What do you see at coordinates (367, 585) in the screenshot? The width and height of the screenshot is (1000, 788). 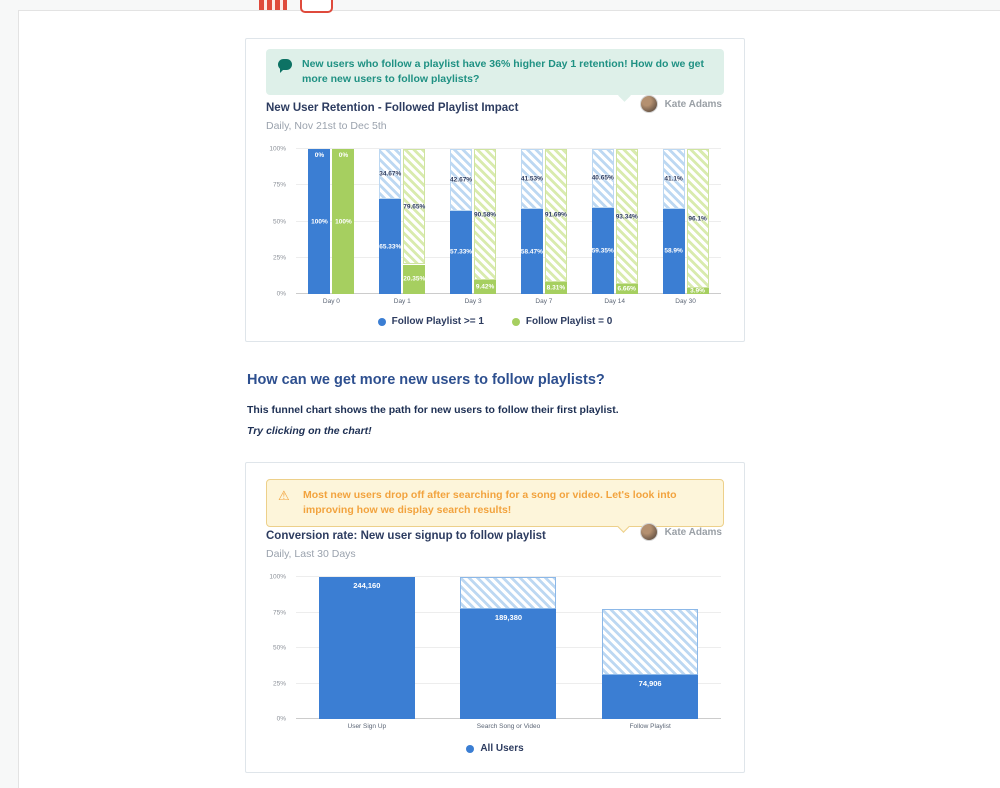 I see `funnel-value-label: 244,160` at bounding box center [367, 585].